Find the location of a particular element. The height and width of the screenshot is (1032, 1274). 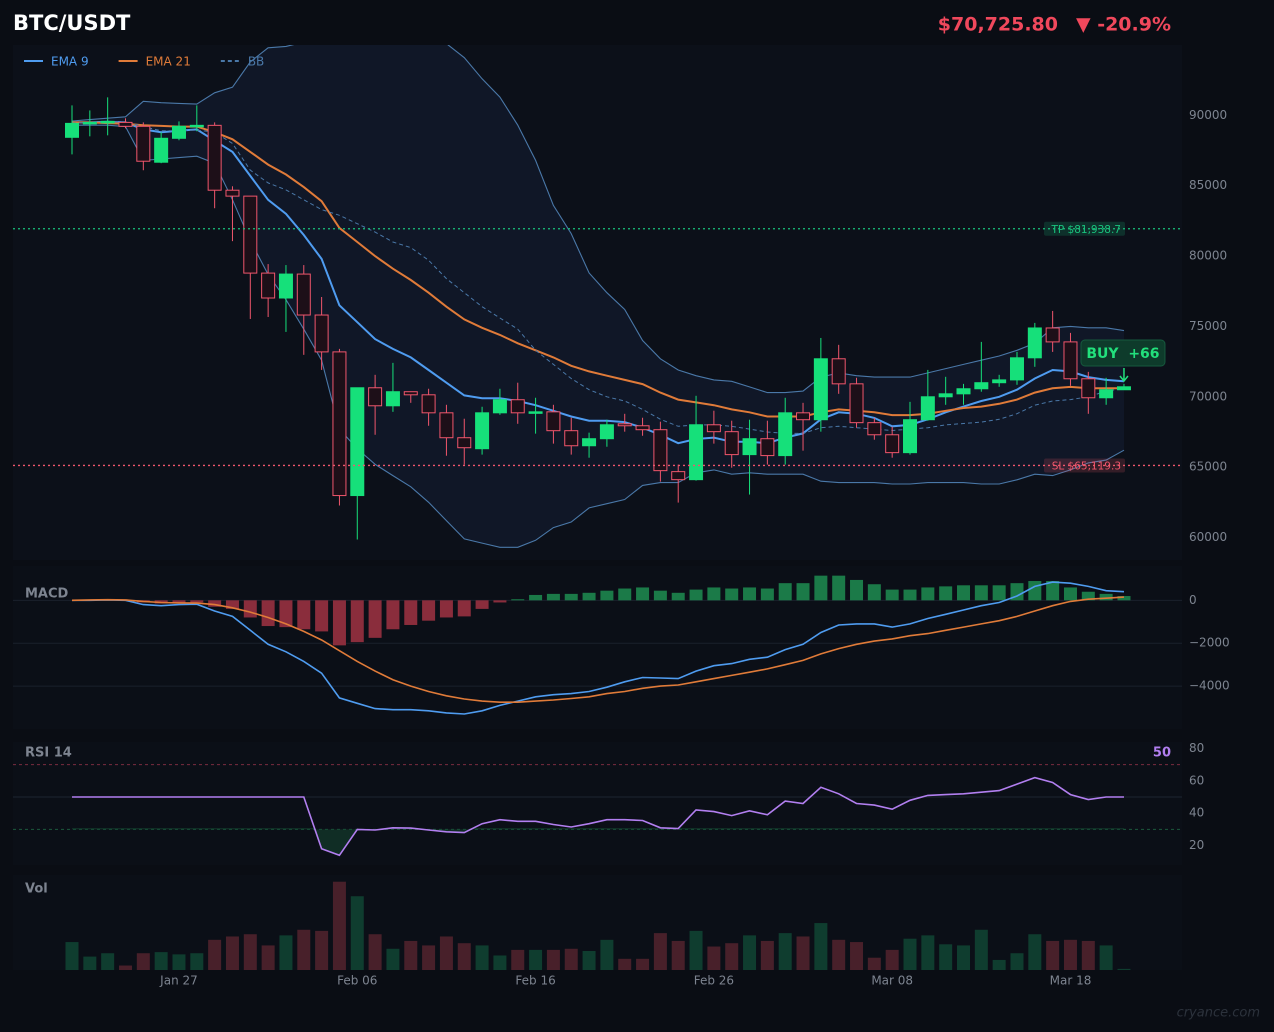

y-tick-label: 0 is located at coordinates (1193, 600).